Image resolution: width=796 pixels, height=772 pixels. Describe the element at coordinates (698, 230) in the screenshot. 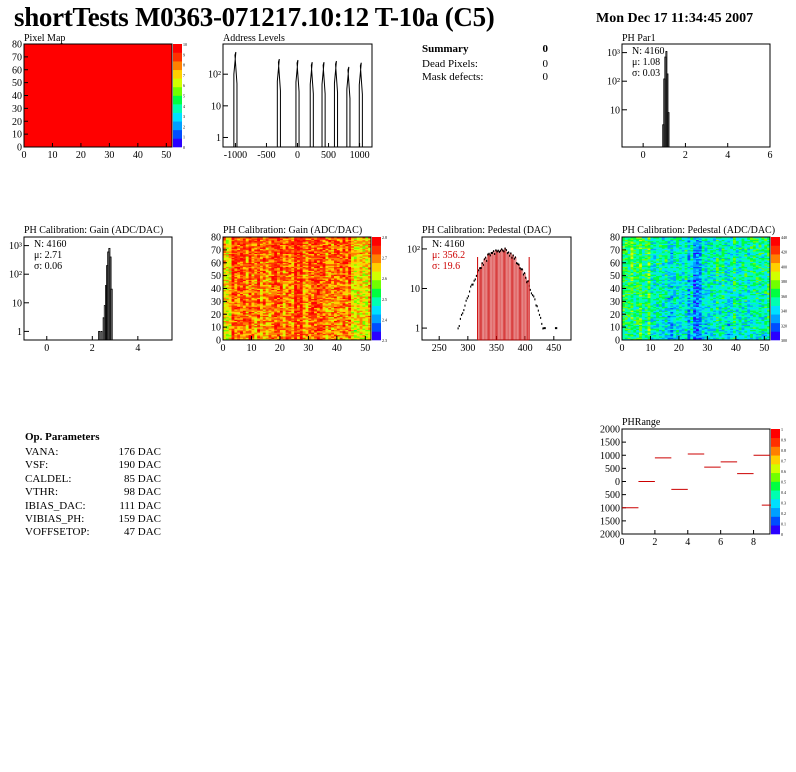

I see `pedestal-map-title: PH Calibration: Pedestal (ADC/DAC)` at that location.